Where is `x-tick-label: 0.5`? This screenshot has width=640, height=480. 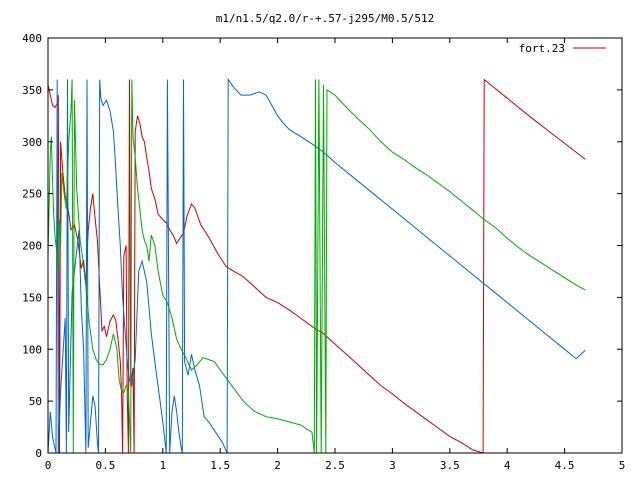 x-tick-label: 0.5 is located at coordinates (105, 465).